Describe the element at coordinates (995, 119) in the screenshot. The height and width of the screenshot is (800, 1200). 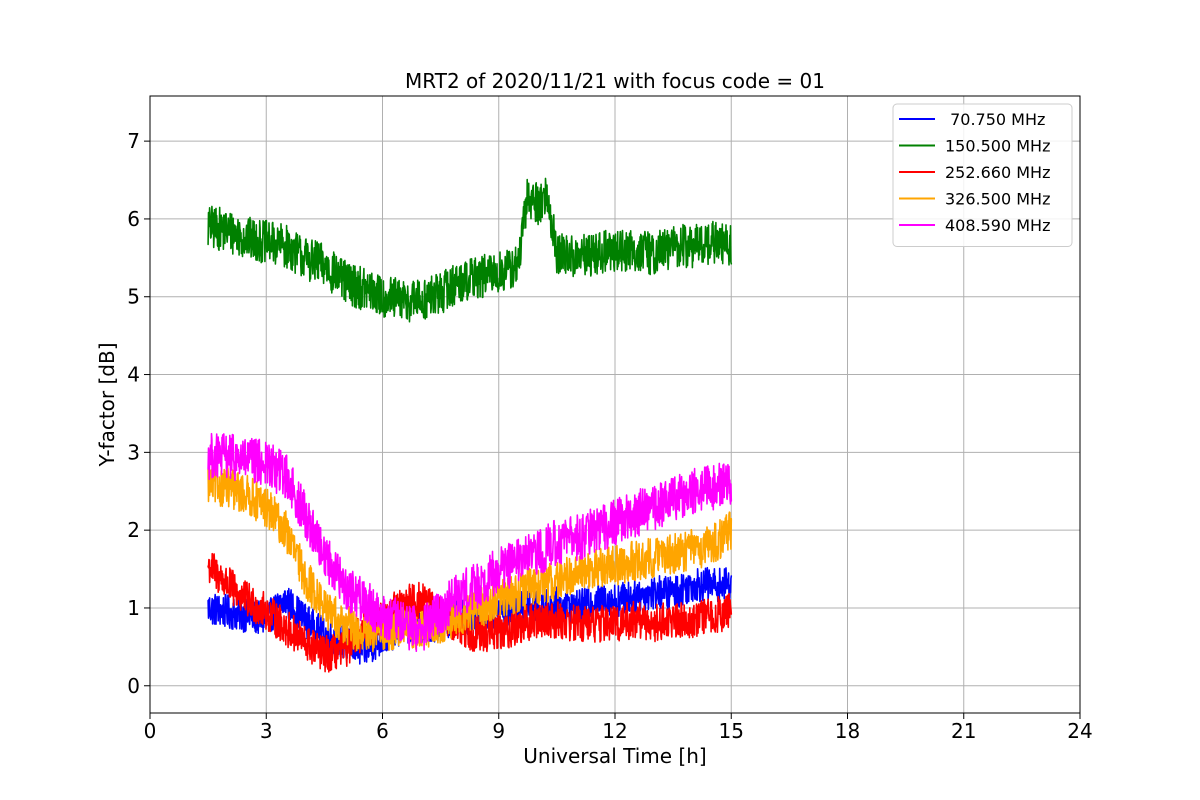
I see `legend-label: 70.750 MHz` at that location.